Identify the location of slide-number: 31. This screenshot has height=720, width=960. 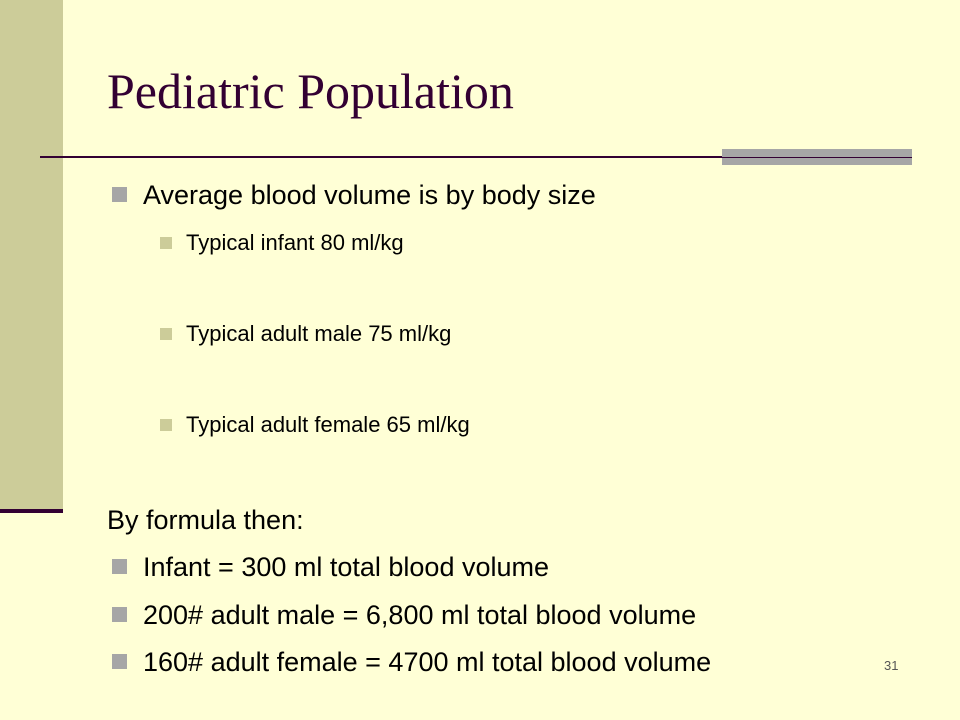
(891, 665).